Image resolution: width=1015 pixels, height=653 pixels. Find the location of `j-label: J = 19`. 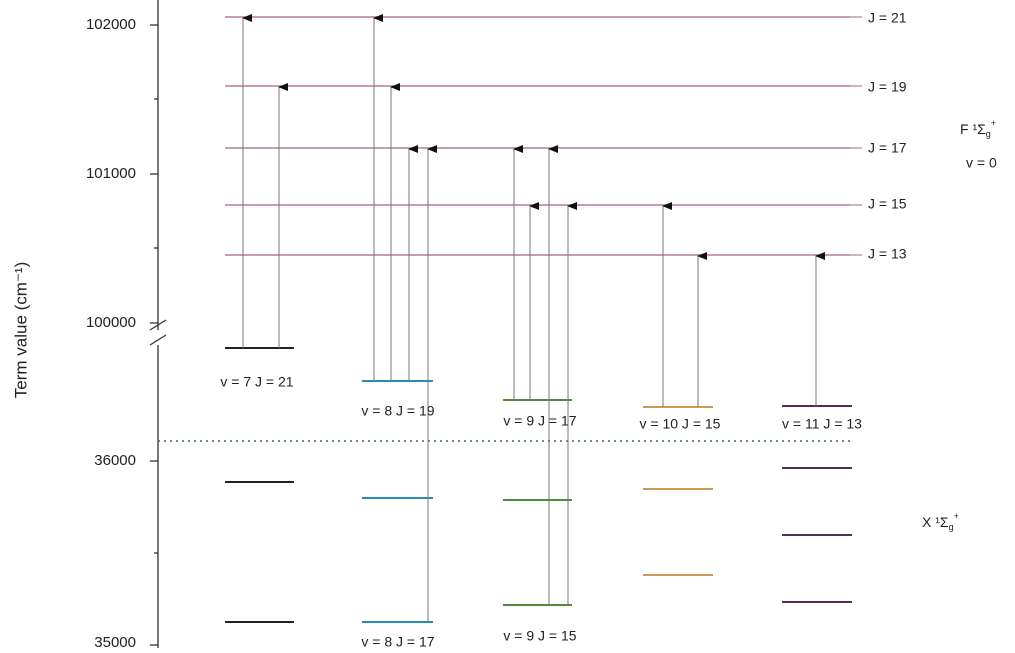

j-label: J = 19 is located at coordinates (887, 87).